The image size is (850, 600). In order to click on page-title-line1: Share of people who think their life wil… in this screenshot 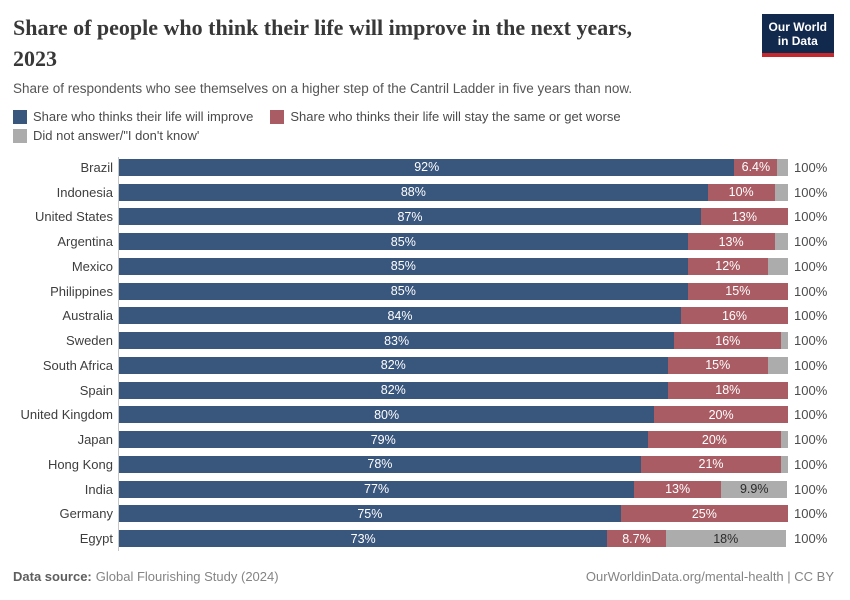, I will do `click(323, 27)`.